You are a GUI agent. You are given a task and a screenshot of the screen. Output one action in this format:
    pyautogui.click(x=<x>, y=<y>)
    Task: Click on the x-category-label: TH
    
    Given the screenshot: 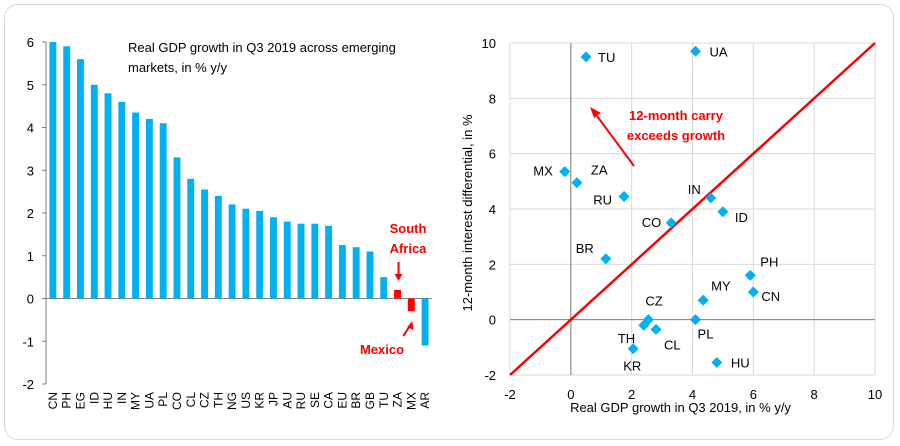 What is the action you would take?
    pyautogui.click(x=218, y=400)
    